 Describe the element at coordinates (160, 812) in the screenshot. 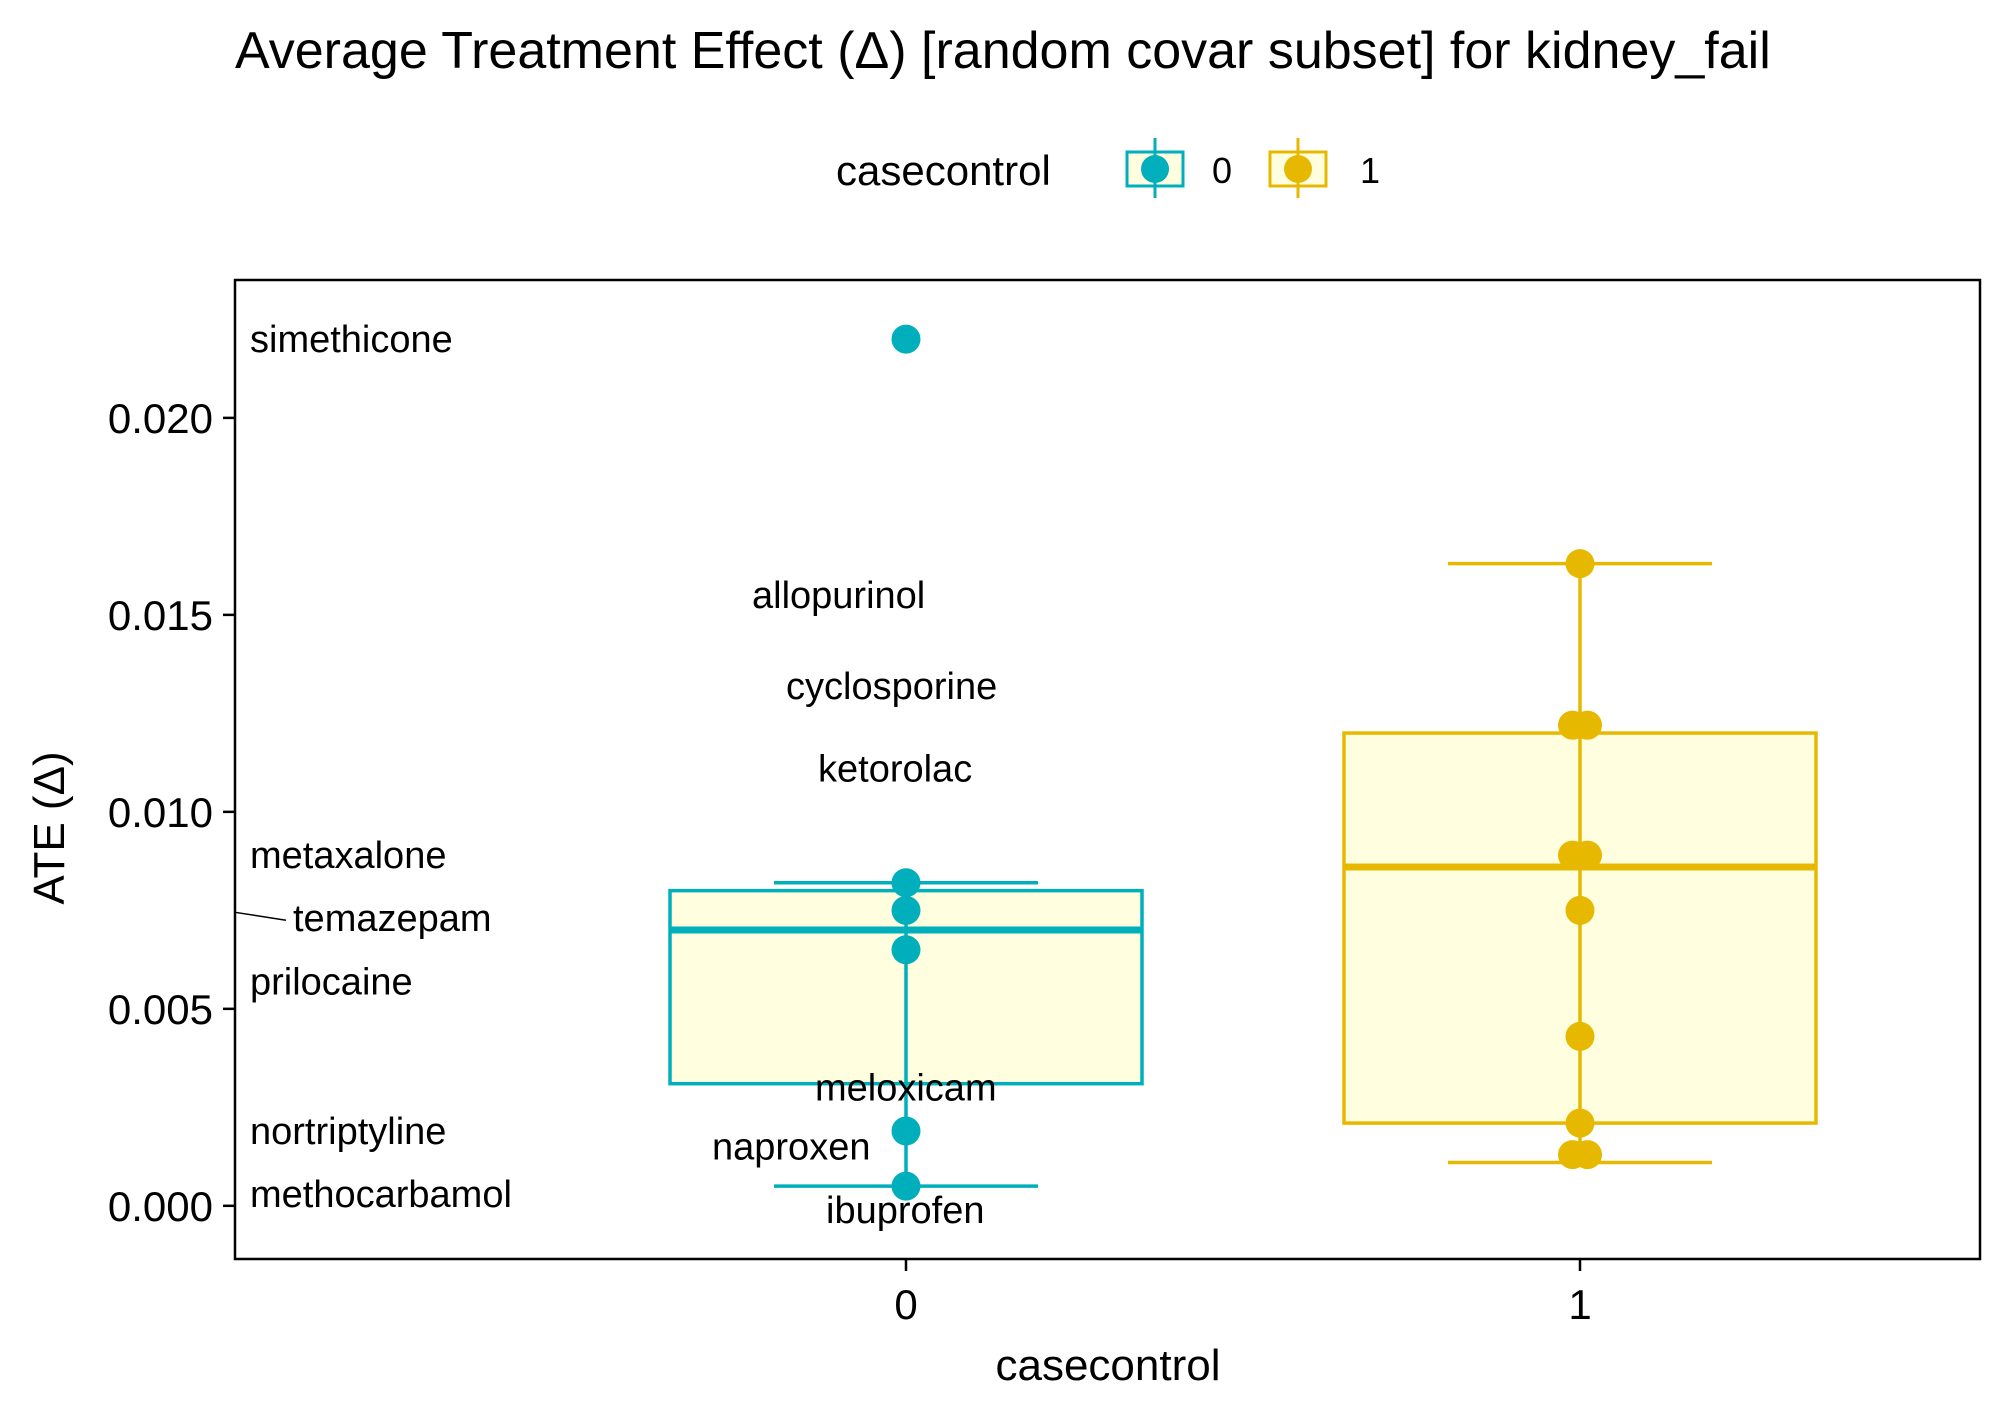

I see `y-tick-label: 0.010` at that location.